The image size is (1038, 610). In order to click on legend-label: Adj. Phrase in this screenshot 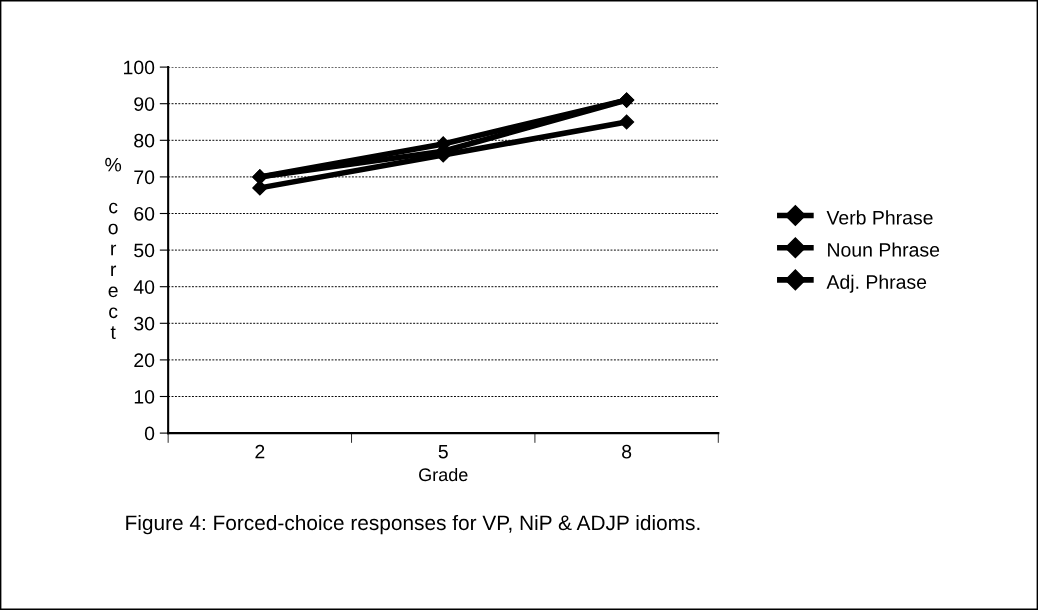, I will do `click(876, 283)`.